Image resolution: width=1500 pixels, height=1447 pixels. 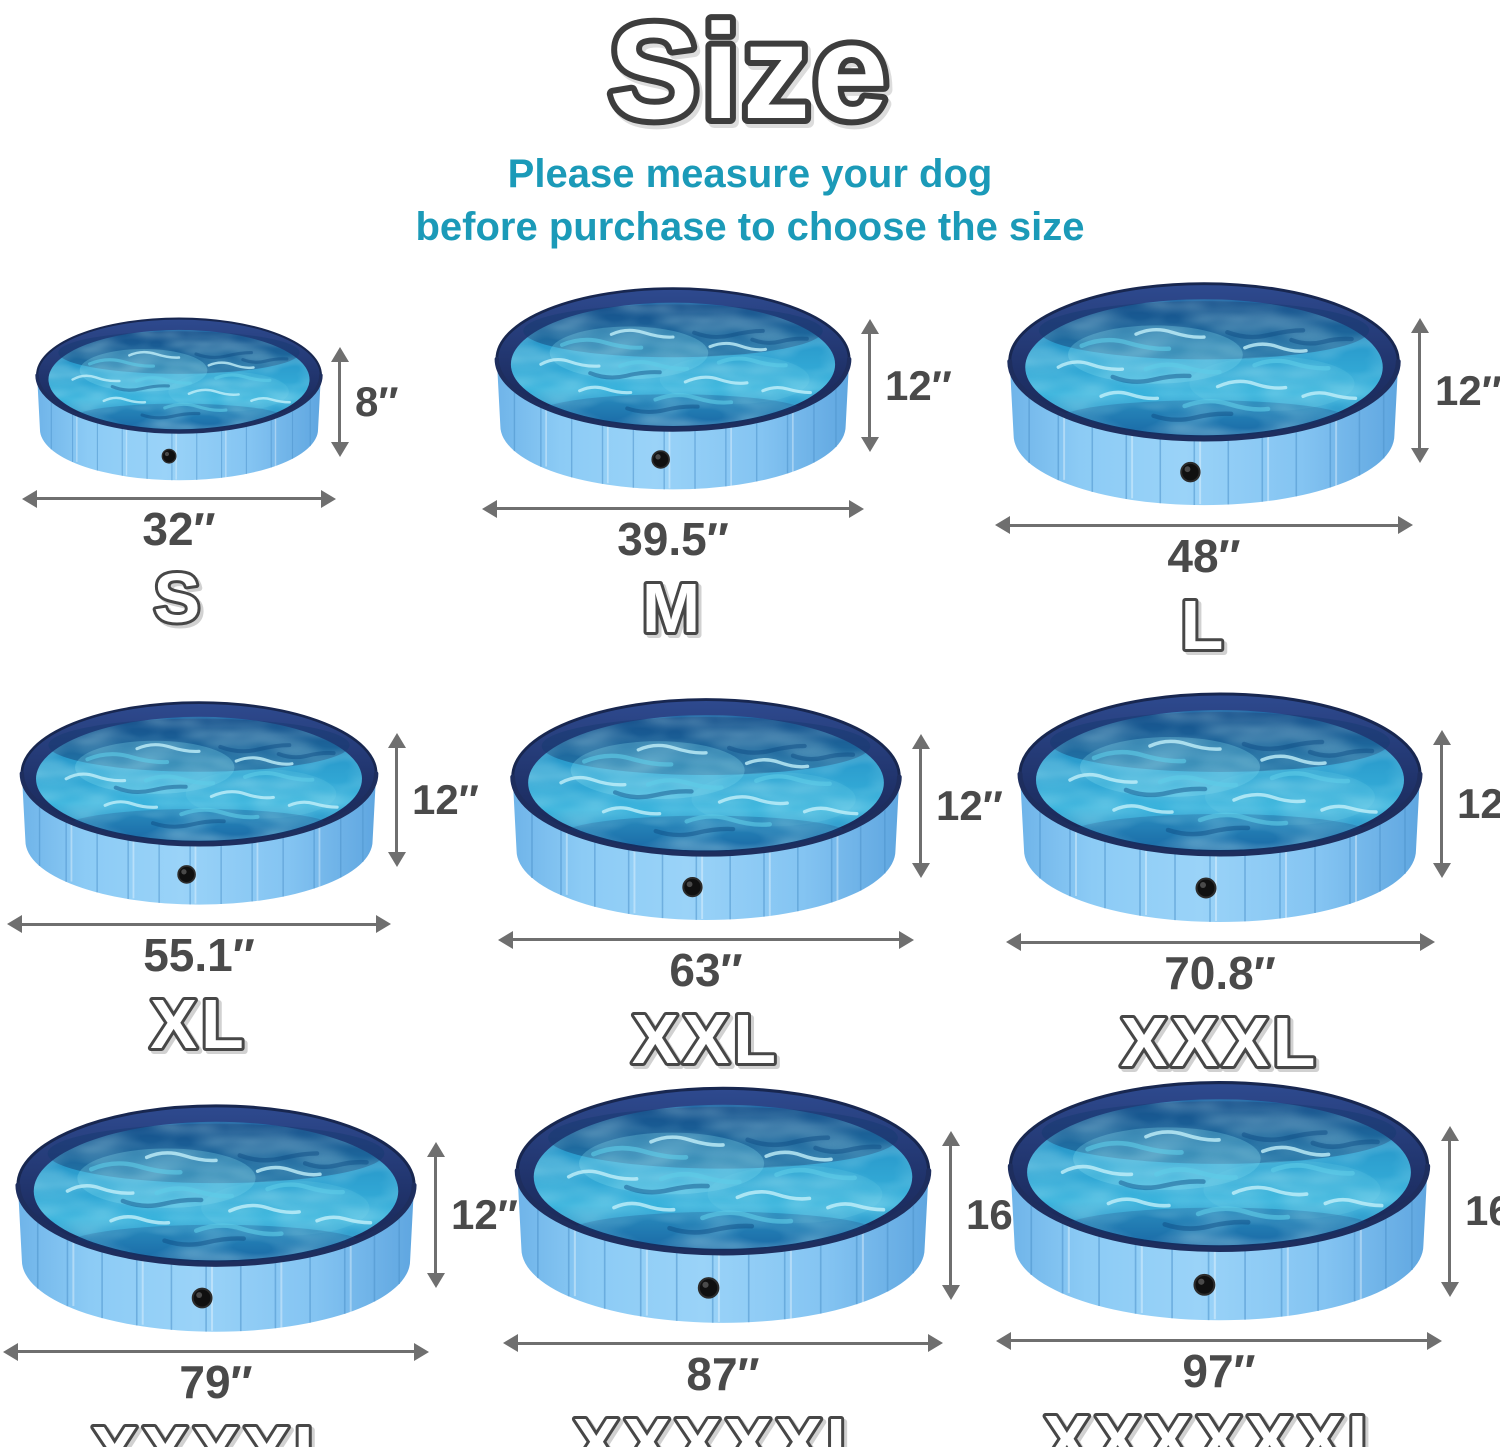 I want to click on height-value: 16″, so click(x=1482, y=1211).